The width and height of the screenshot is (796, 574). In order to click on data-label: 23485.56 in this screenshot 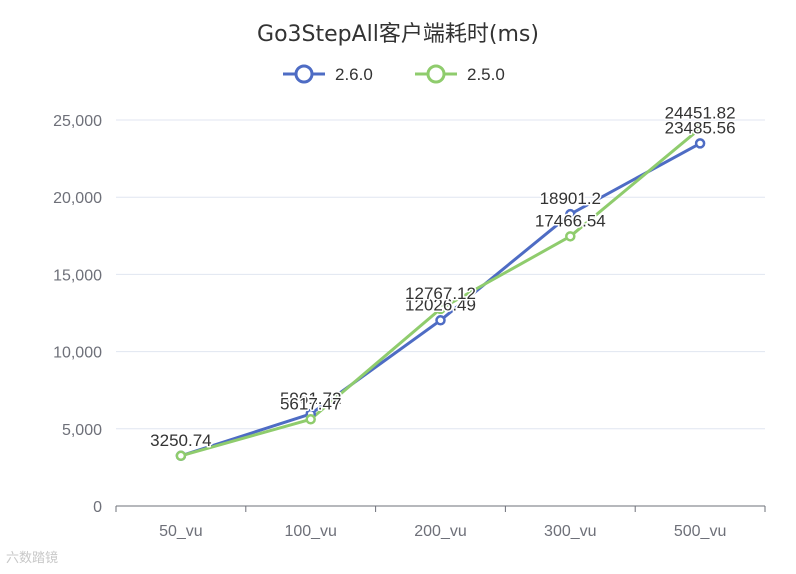, I will do `click(700, 127)`.